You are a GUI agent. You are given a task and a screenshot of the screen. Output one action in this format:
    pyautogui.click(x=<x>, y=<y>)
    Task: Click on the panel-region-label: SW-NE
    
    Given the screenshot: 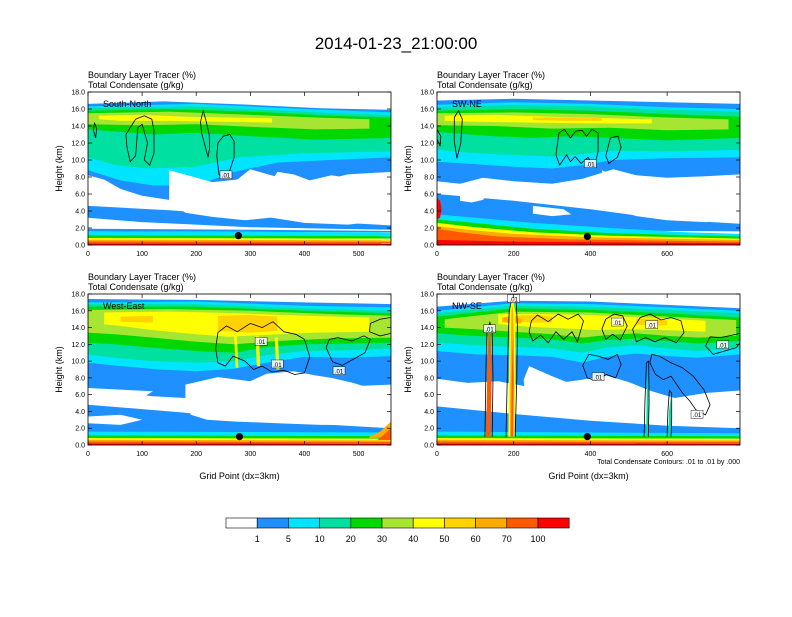 What is the action you would take?
    pyautogui.click(x=467, y=104)
    